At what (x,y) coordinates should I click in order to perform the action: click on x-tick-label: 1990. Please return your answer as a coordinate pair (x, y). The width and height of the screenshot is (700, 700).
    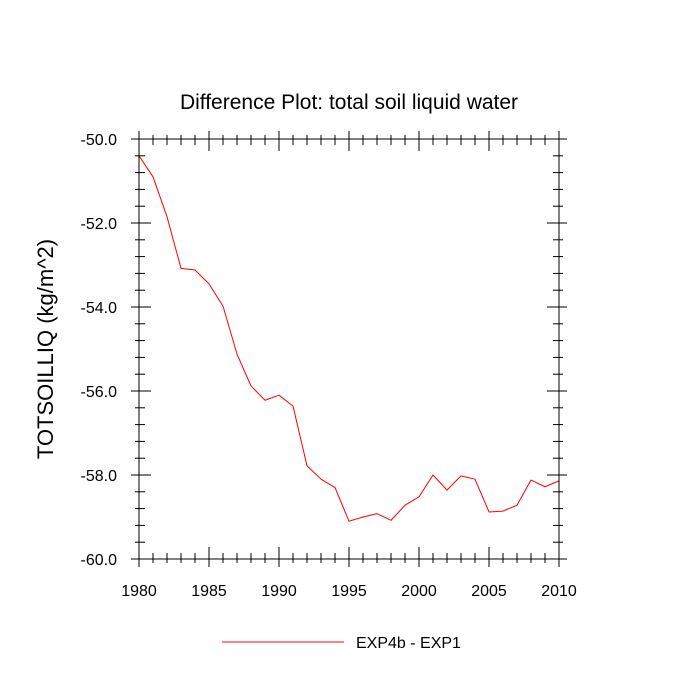
    Looking at the image, I should click on (279, 591).